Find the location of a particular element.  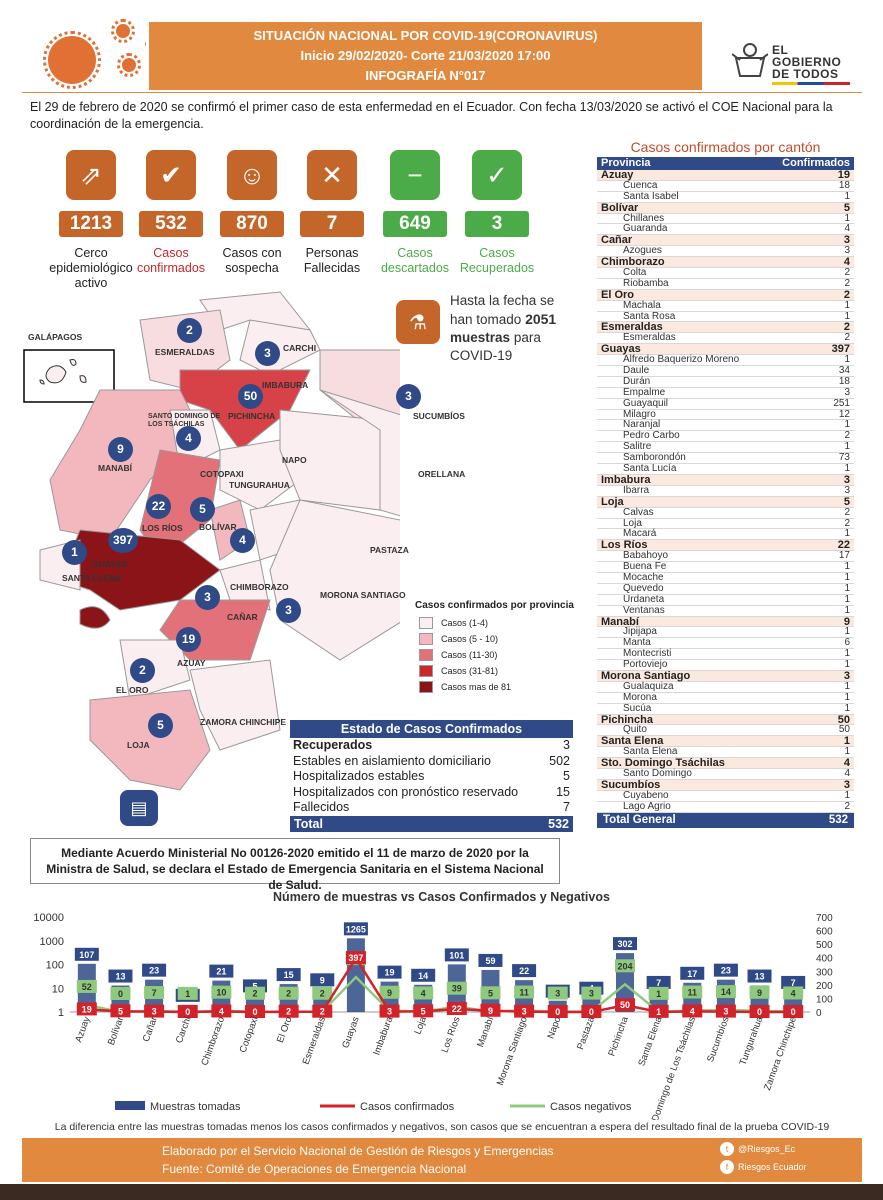

map-province-label: ZAMORA CHINCHIPE is located at coordinates (243, 722).